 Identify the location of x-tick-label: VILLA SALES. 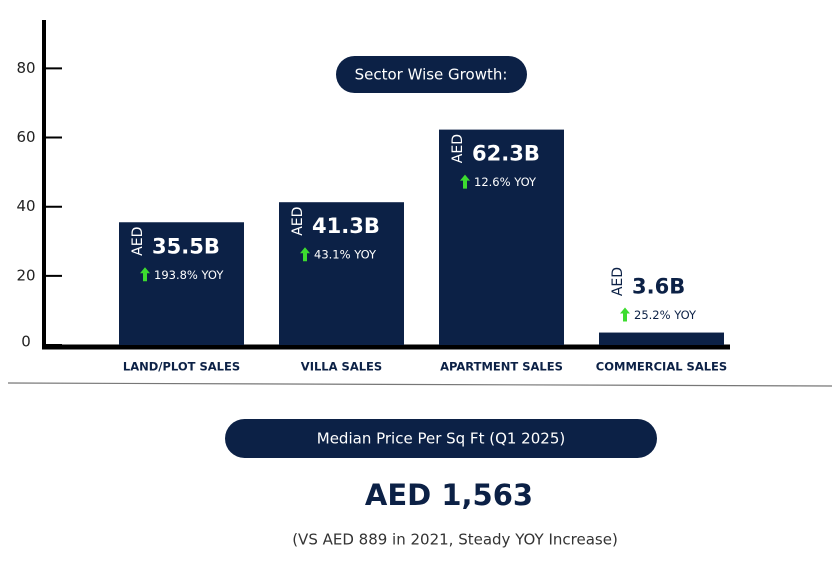
(341, 367).